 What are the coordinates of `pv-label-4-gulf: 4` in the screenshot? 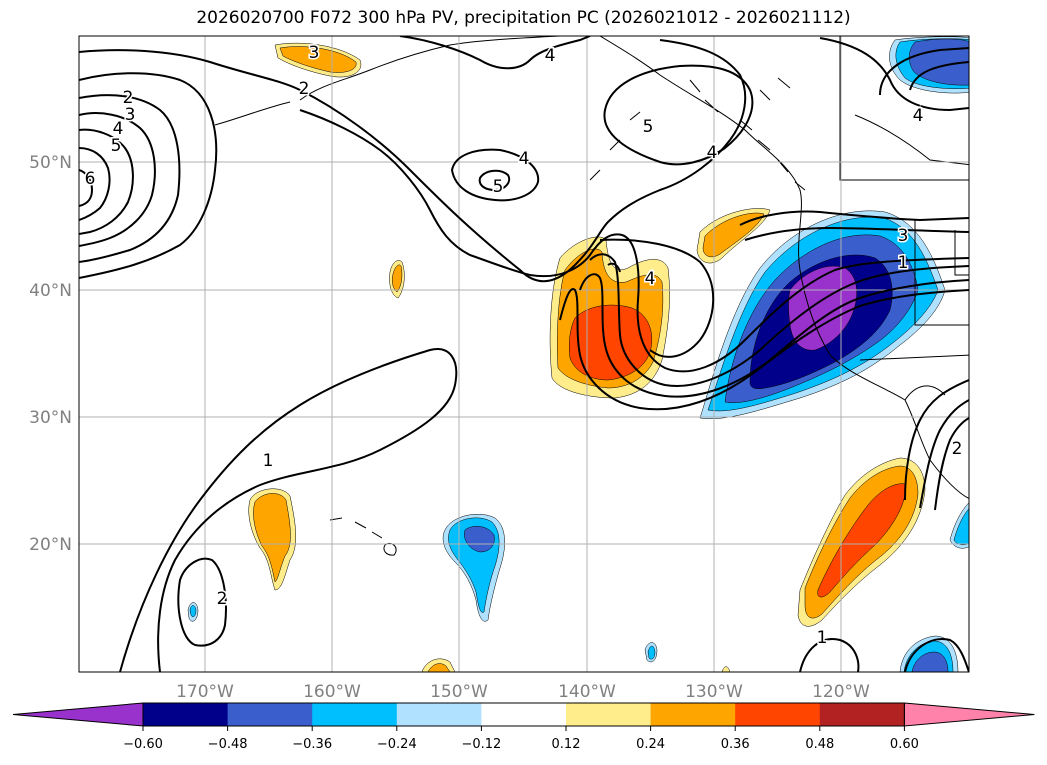 It's located at (524, 159).